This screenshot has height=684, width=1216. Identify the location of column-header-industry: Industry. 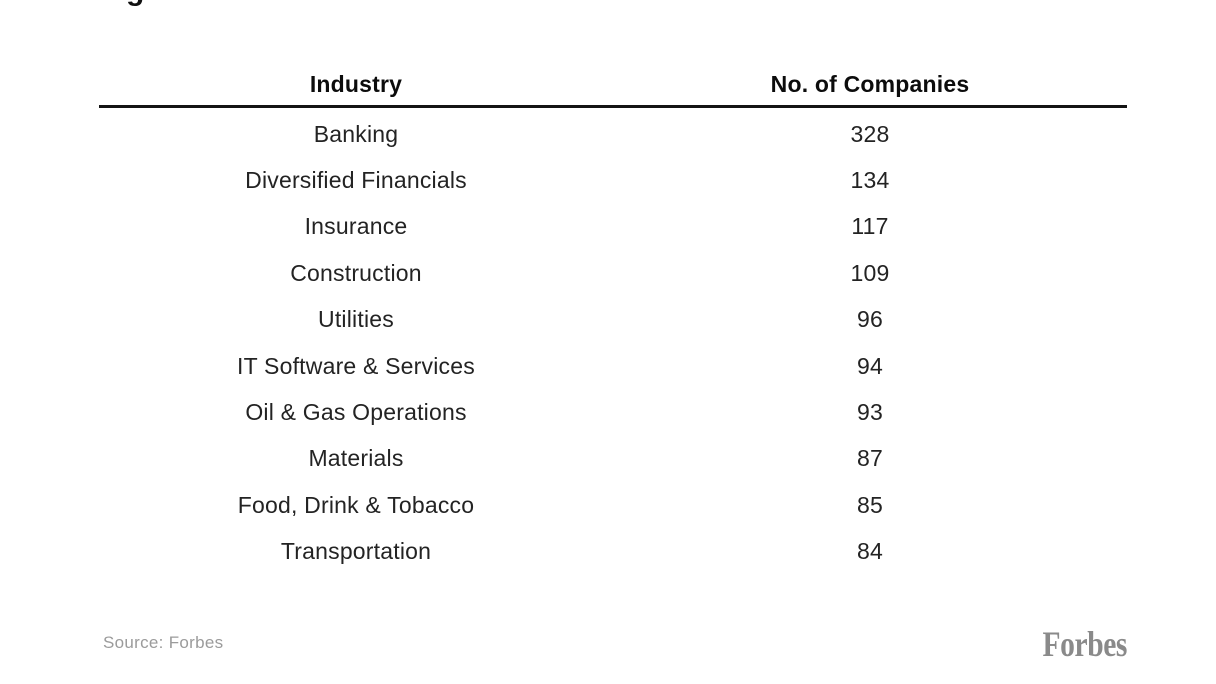
(356, 84).